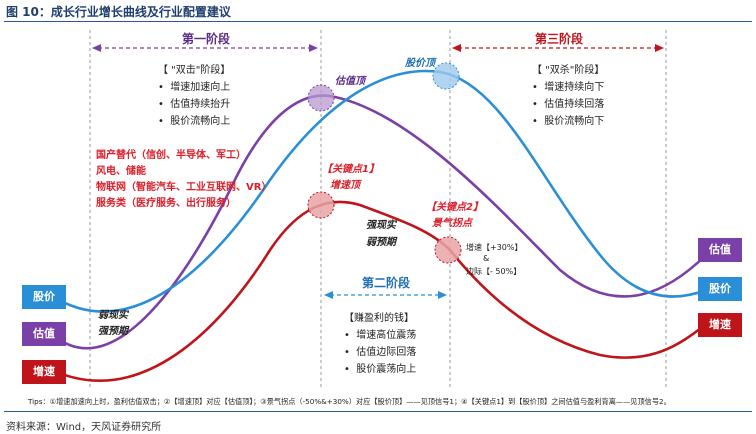  I want to click on sector-item: 物联网（智能汽车、工业互联网、VR）, so click(184, 187).